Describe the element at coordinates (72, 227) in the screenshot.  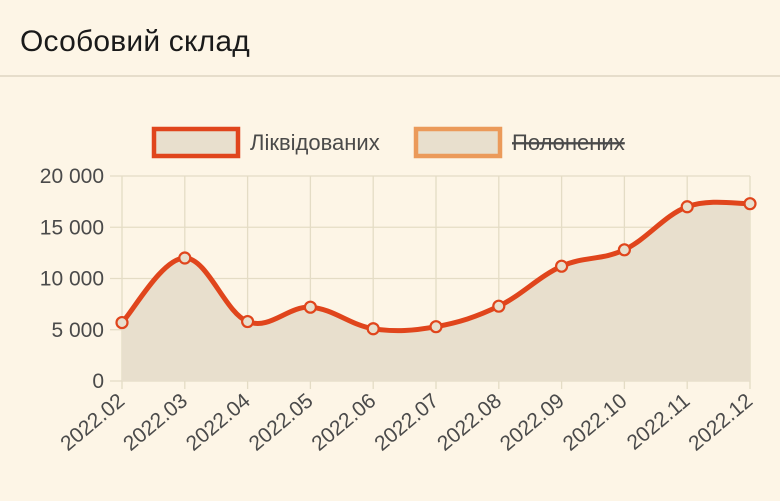
I see `y-tick-label: 15 000` at that location.